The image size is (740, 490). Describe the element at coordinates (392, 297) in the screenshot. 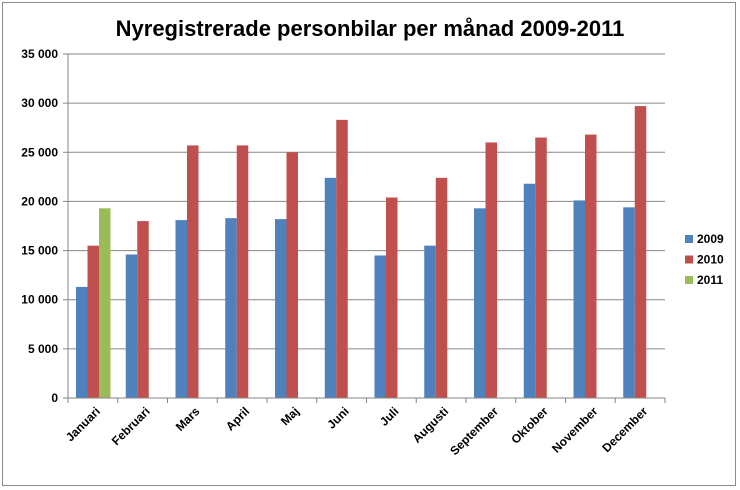

I see `bar-2010-juli` at that location.